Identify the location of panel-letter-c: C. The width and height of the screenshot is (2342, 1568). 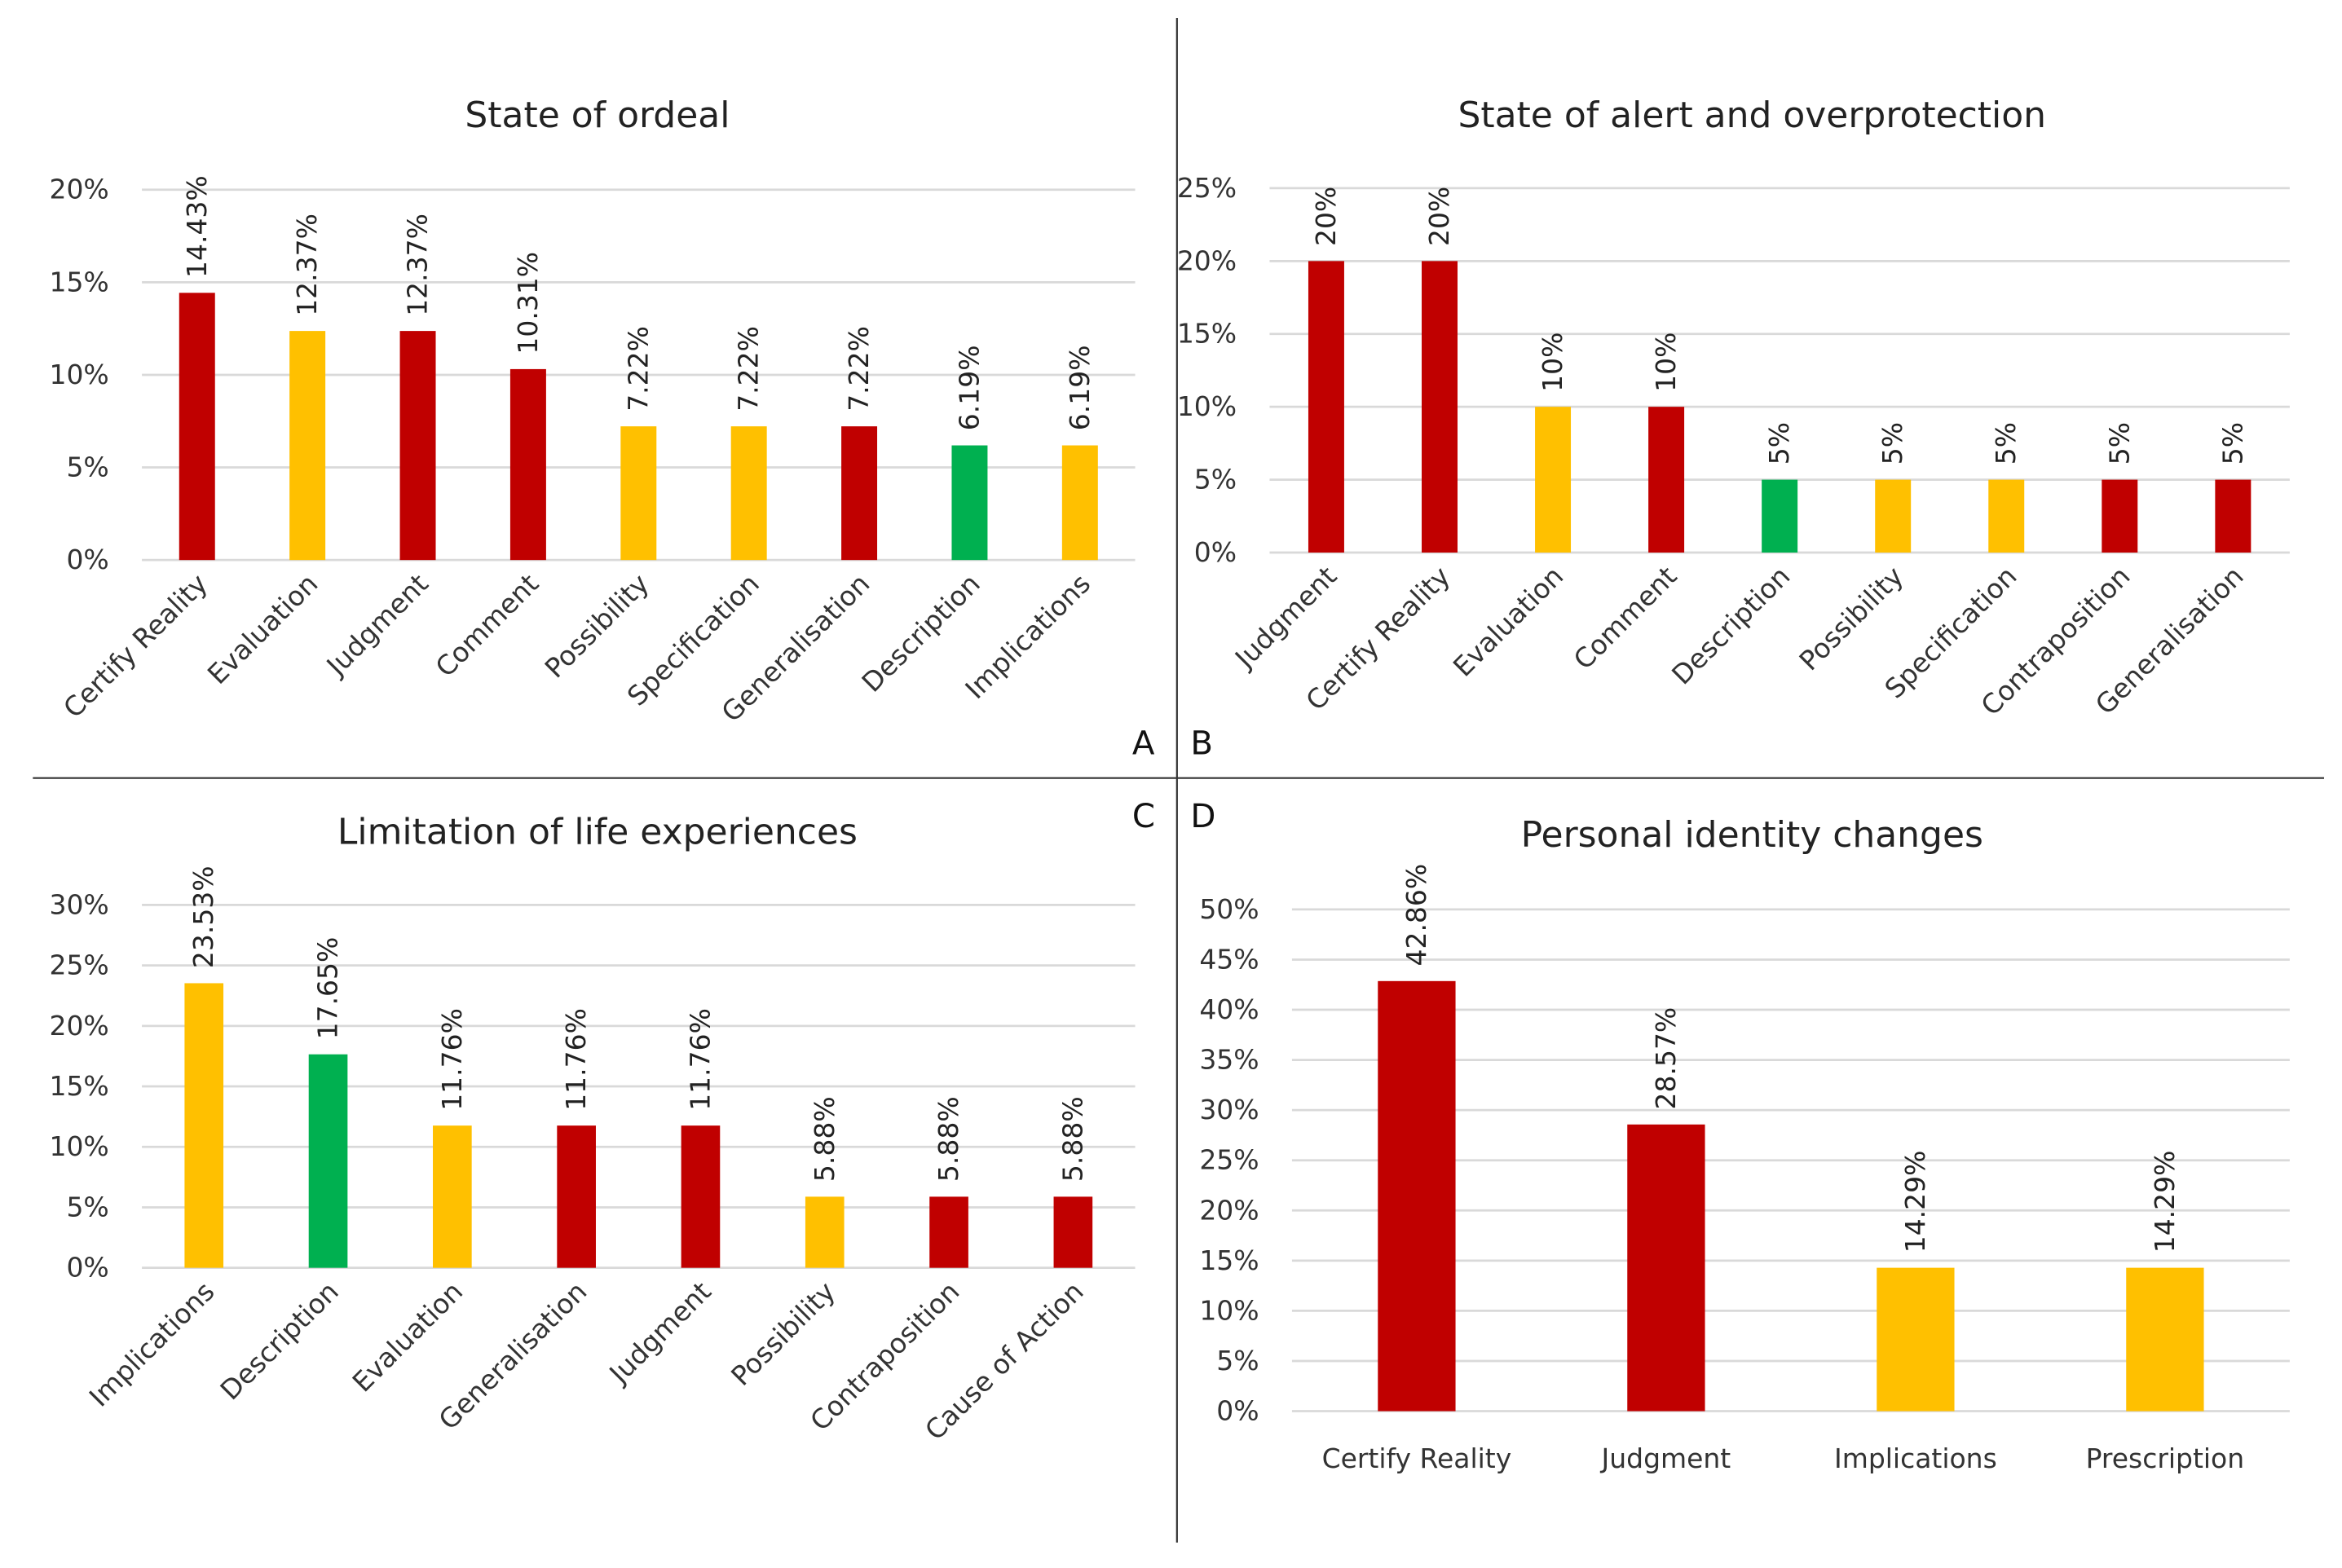
(1143, 816).